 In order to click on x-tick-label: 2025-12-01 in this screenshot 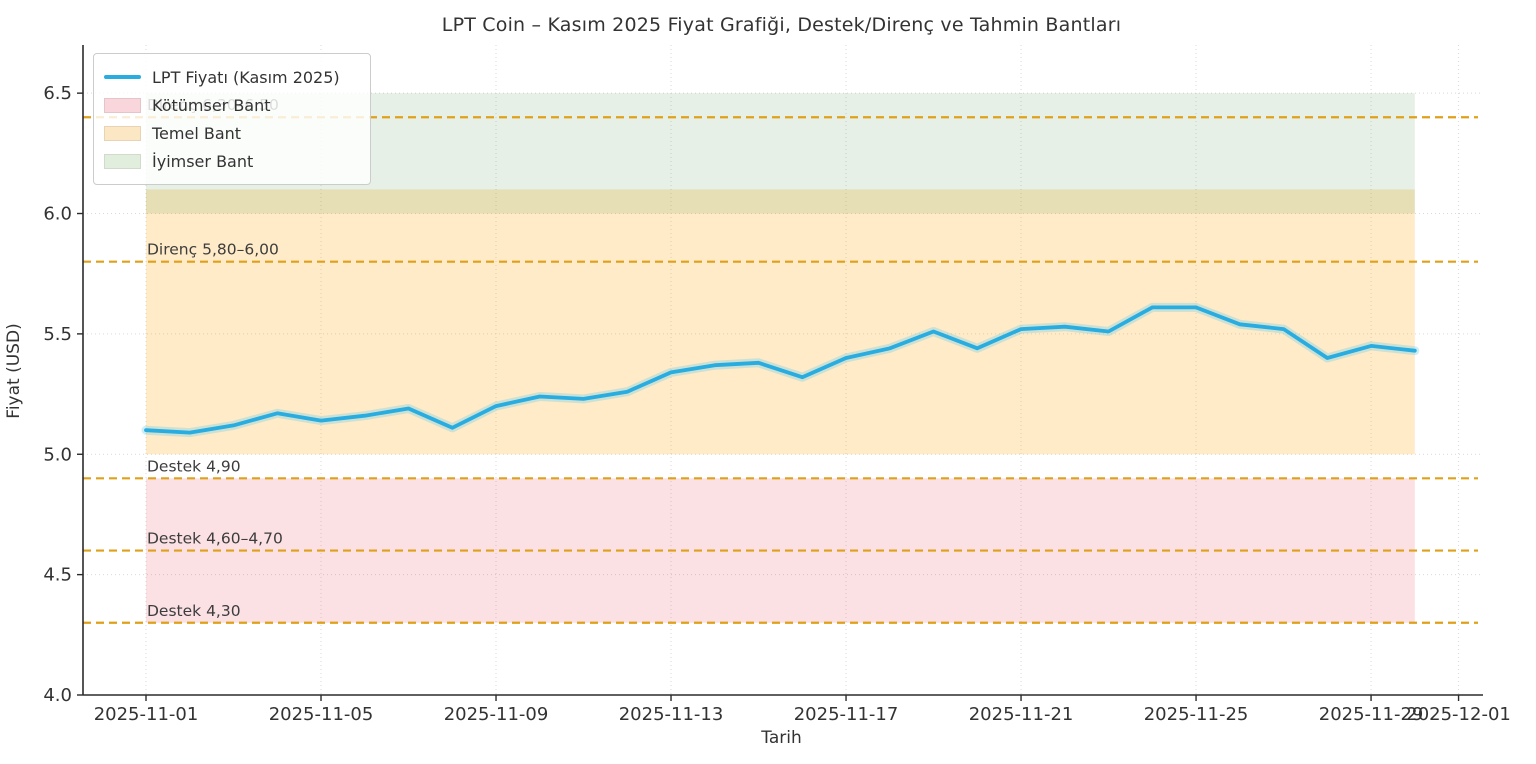, I will do `click(1458, 714)`.